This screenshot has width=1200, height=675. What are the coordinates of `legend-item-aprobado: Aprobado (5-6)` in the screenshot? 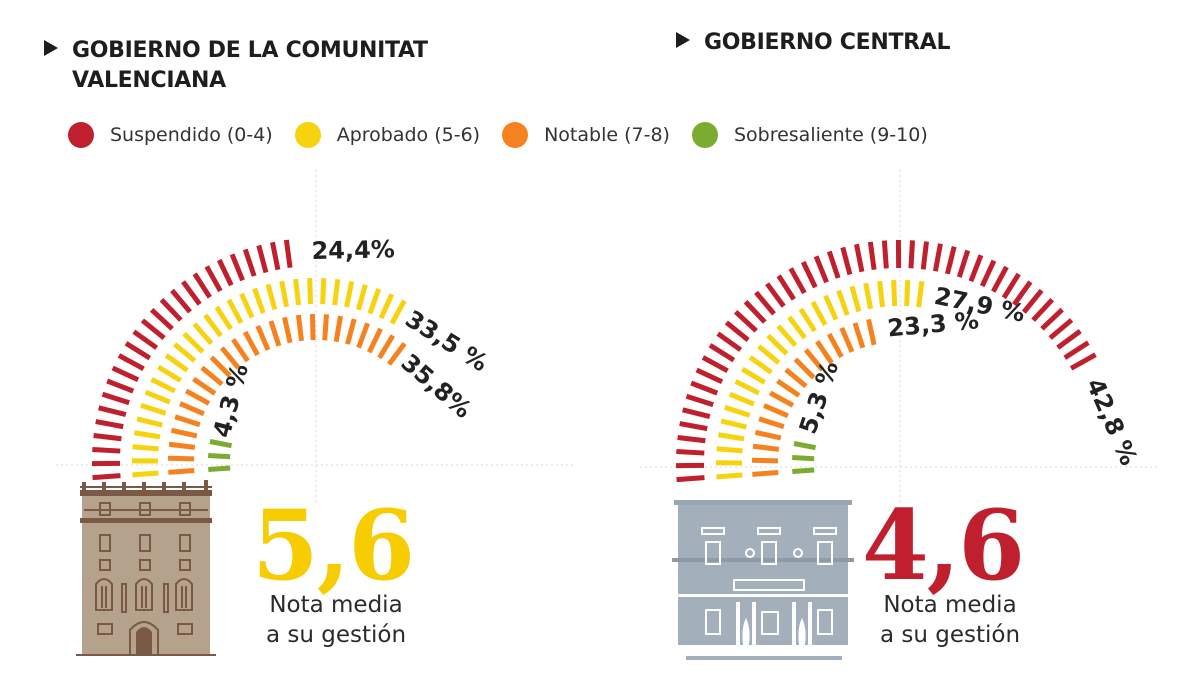 It's located at (387, 135).